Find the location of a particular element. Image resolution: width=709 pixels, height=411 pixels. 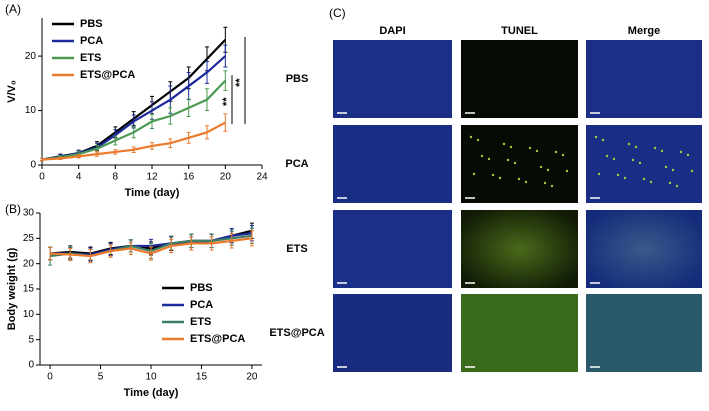

error-bar is located at coordinates (50, 253).